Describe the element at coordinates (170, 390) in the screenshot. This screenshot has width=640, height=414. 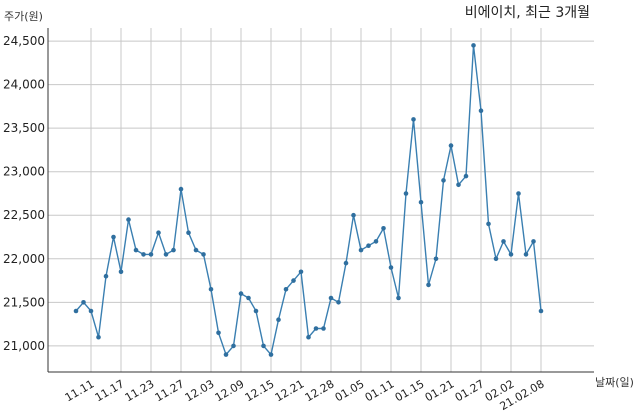
I see `x-tick-label: 11.27` at that location.